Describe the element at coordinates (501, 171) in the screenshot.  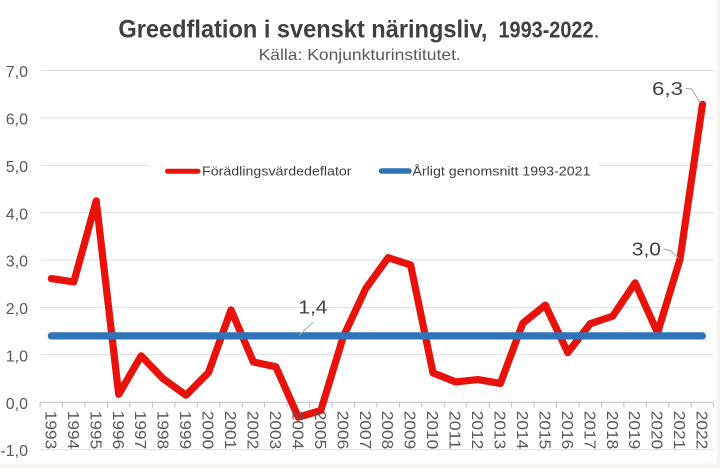
I see `svg-text: Årligt genomsnitt 1993-2021` at that location.